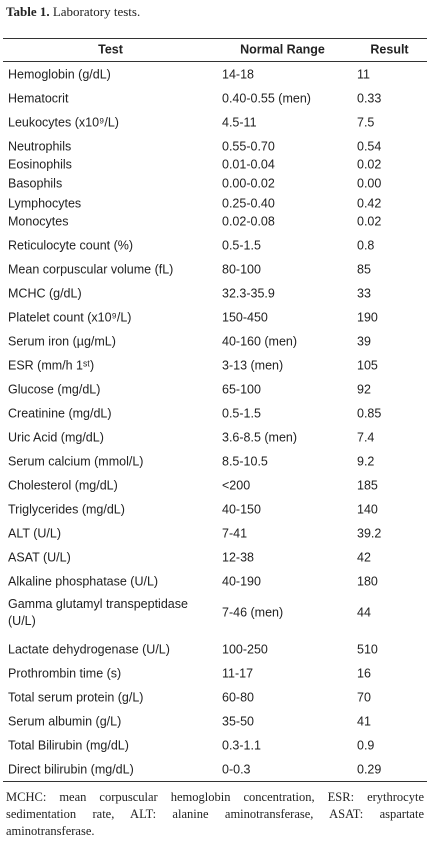 This screenshot has height=848, width=430. I want to click on result: 41, so click(364, 721).